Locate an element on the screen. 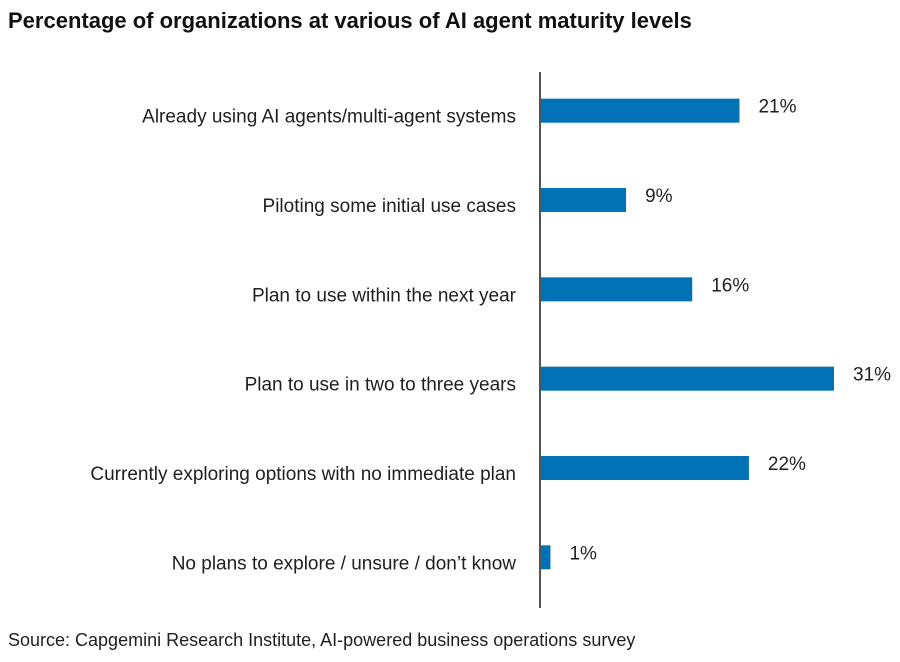  category-label: Piloting some initial use cases is located at coordinates (389, 206).